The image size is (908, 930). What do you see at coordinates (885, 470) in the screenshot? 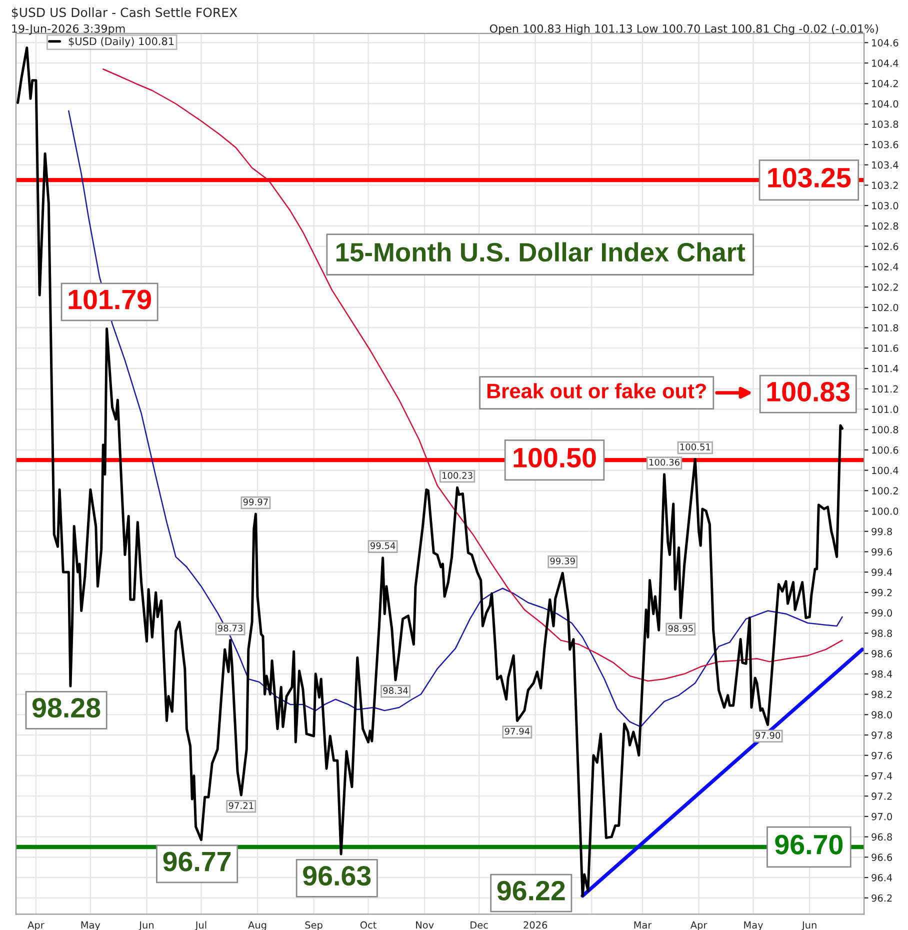
I see `y-tick-label: 100.4` at bounding box center [885, 470].